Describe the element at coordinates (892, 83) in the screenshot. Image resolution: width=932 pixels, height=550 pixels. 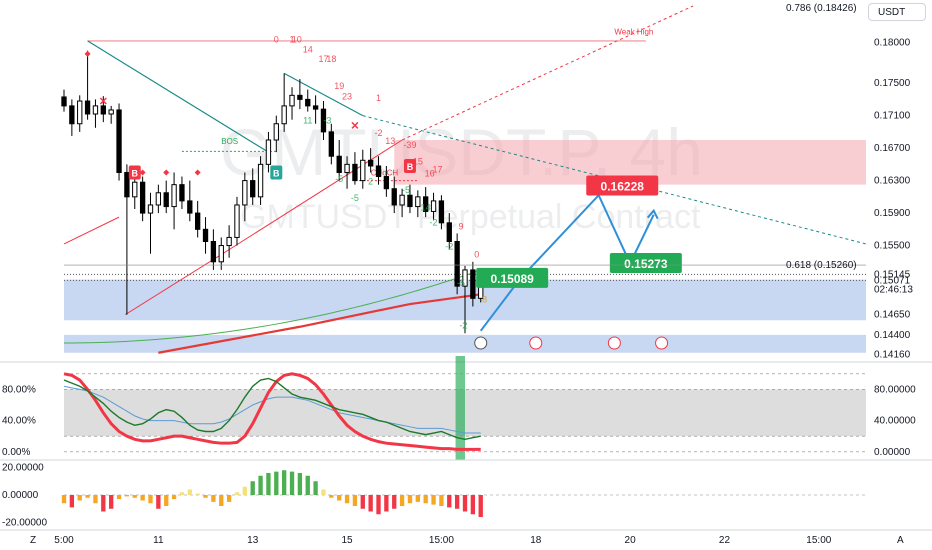
I see `price-tick-label: 0.17500` at that location.